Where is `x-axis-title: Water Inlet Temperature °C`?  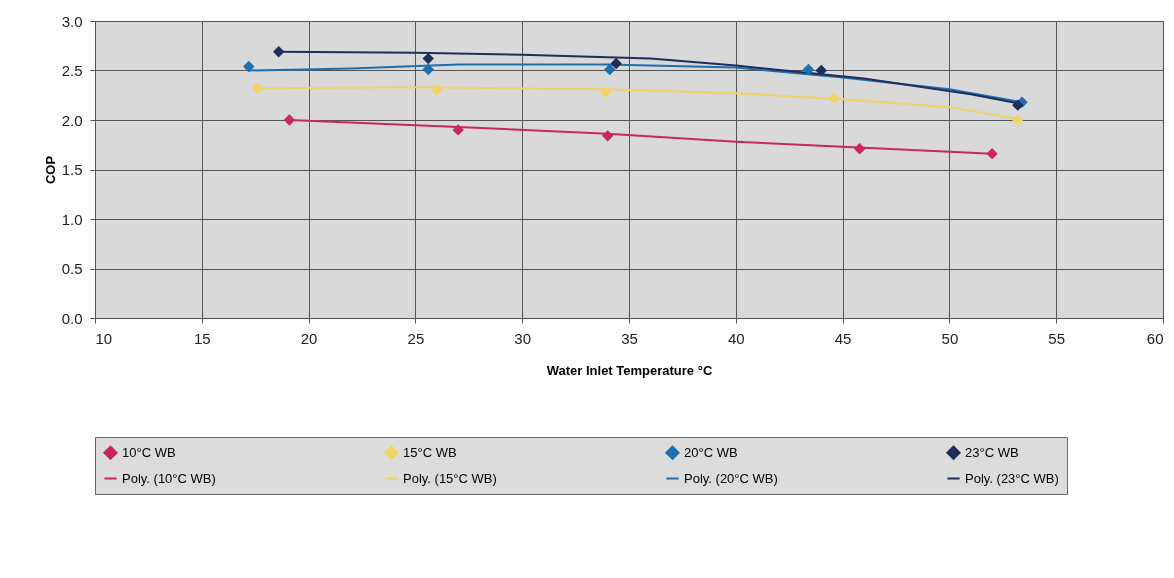
x-axis-title: Water Inlet Temperature °C is located at coordinates (629, 370).